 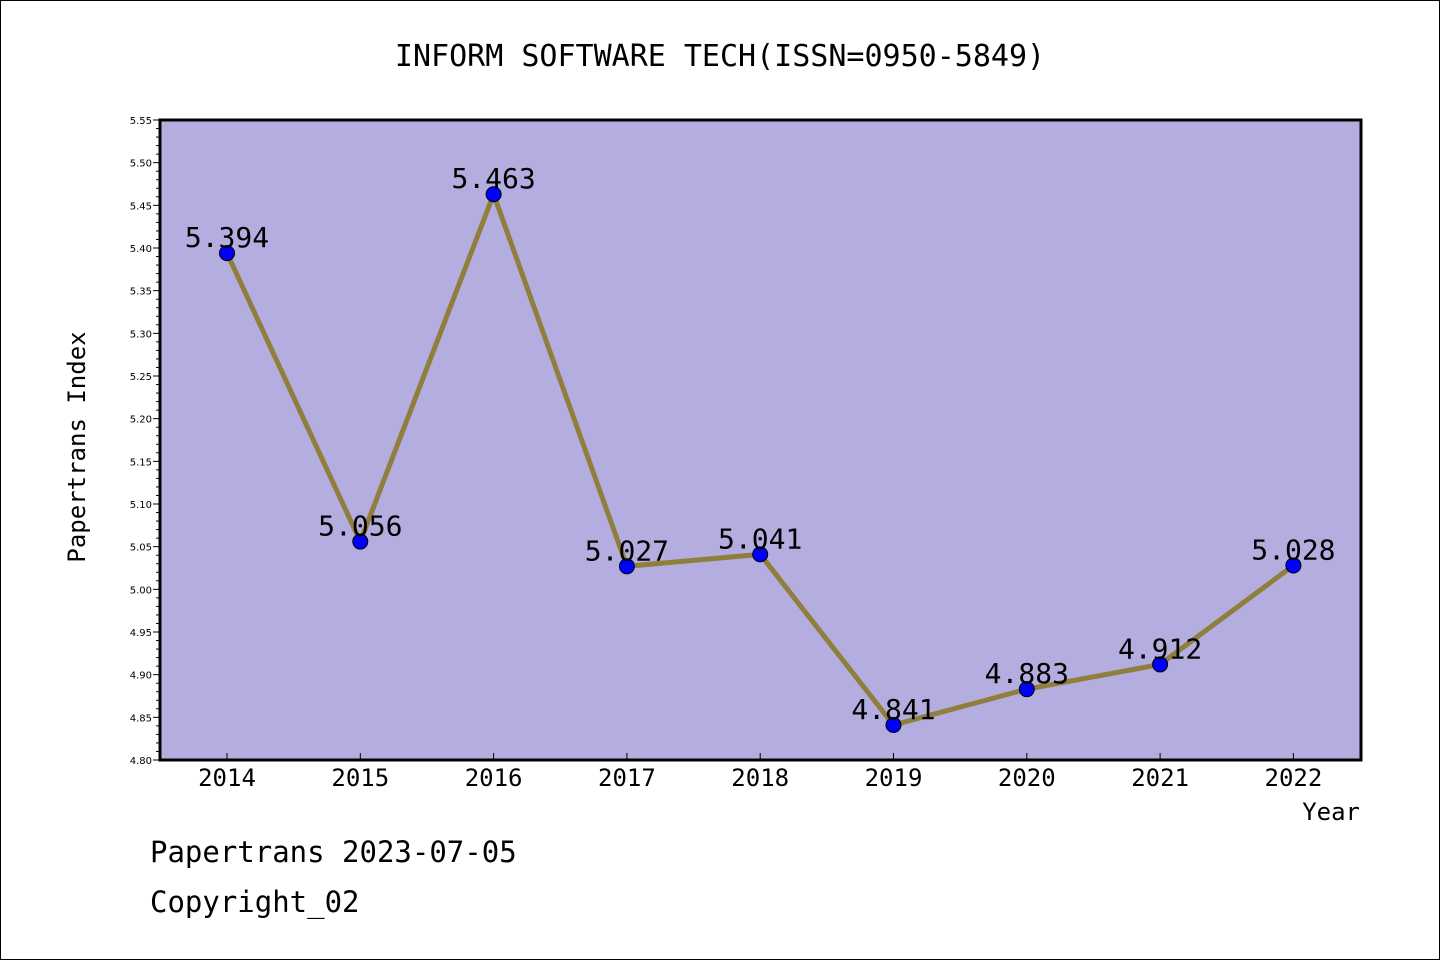 I want to click on x-tick-label: 2015, so click(x=360, y=778).